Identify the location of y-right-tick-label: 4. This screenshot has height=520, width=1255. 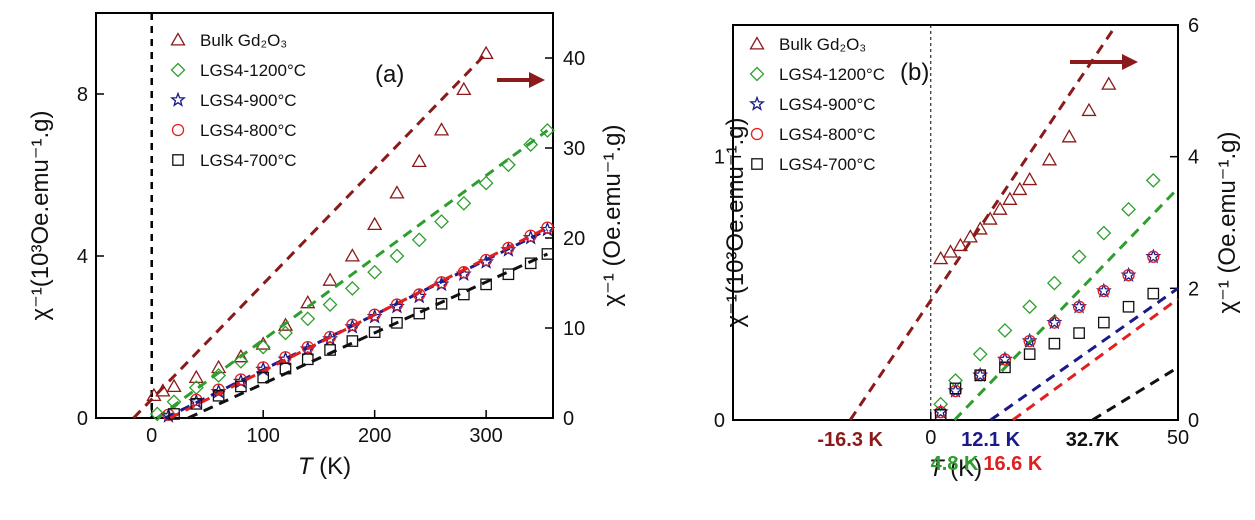
(1193, 158).